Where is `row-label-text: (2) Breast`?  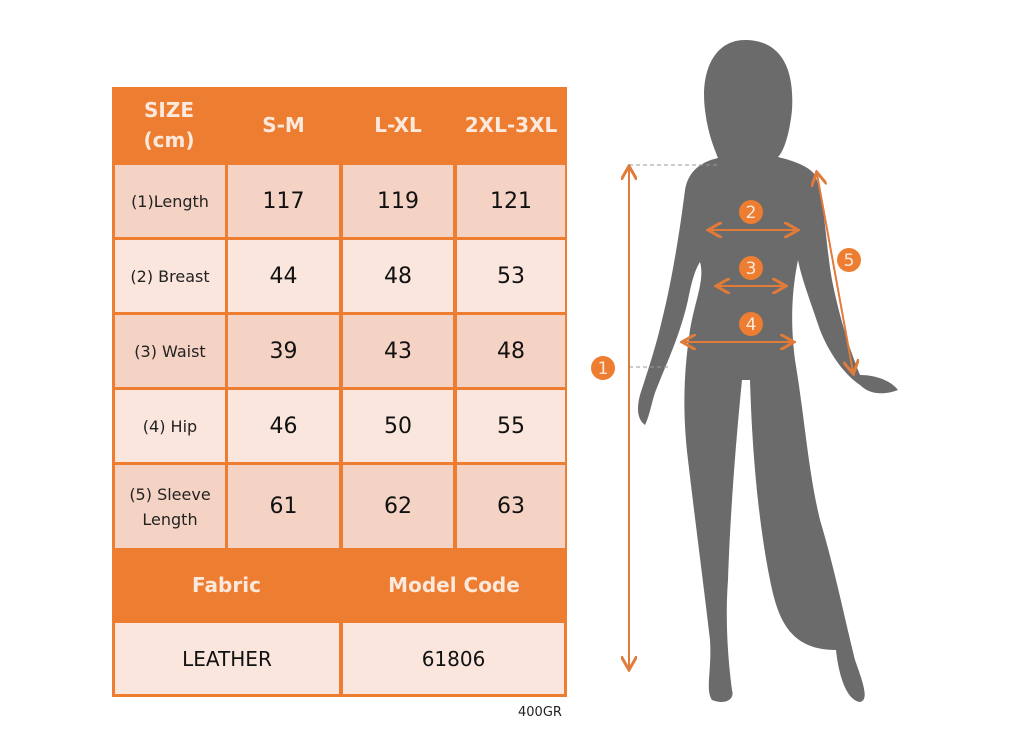 row-label-text: (2) Breast is located at coordinates (170, 276).